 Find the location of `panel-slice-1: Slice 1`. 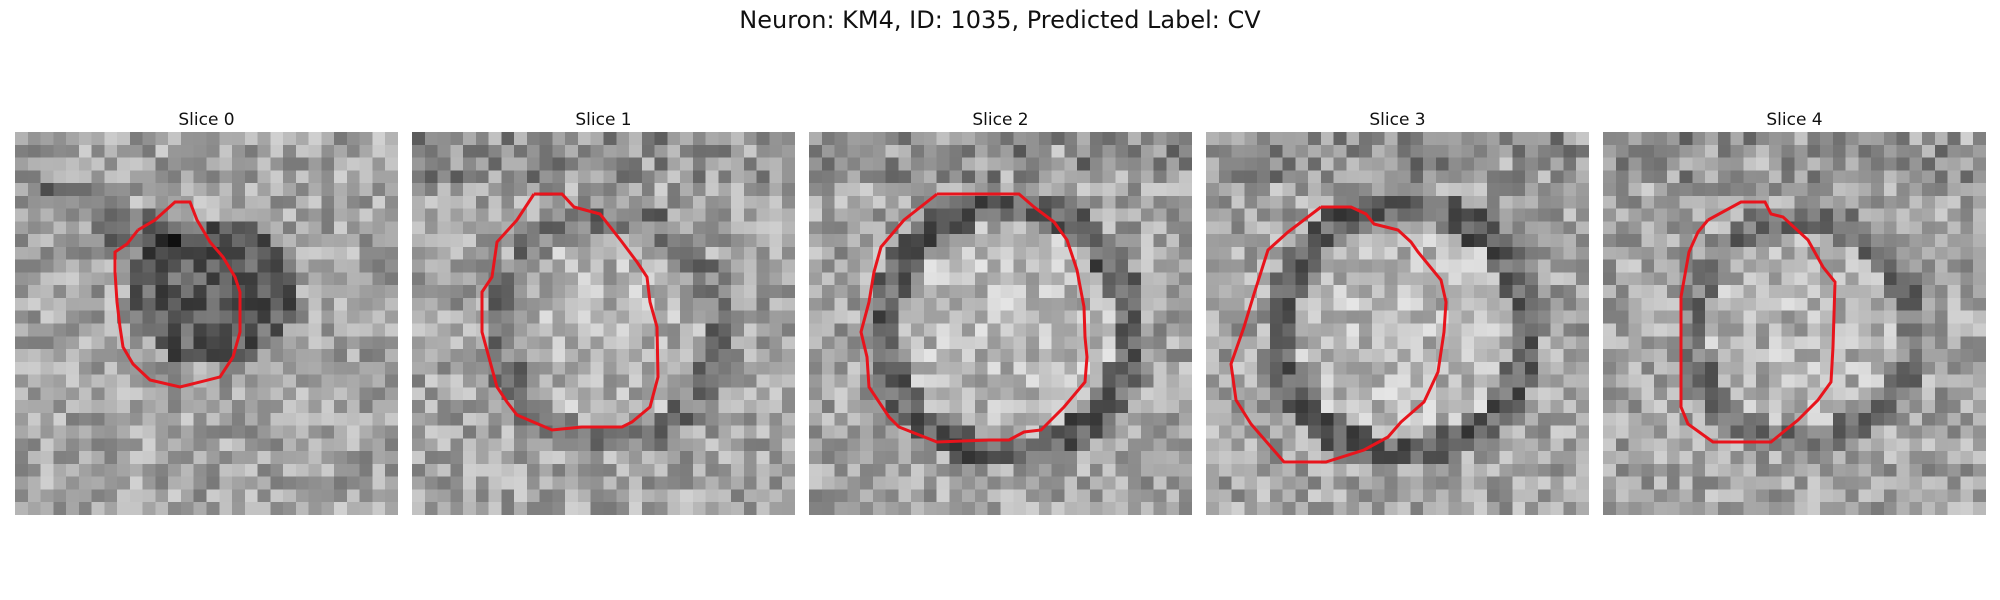

panel-slice-1: Slice 1 is located at coordinates (603, 311).